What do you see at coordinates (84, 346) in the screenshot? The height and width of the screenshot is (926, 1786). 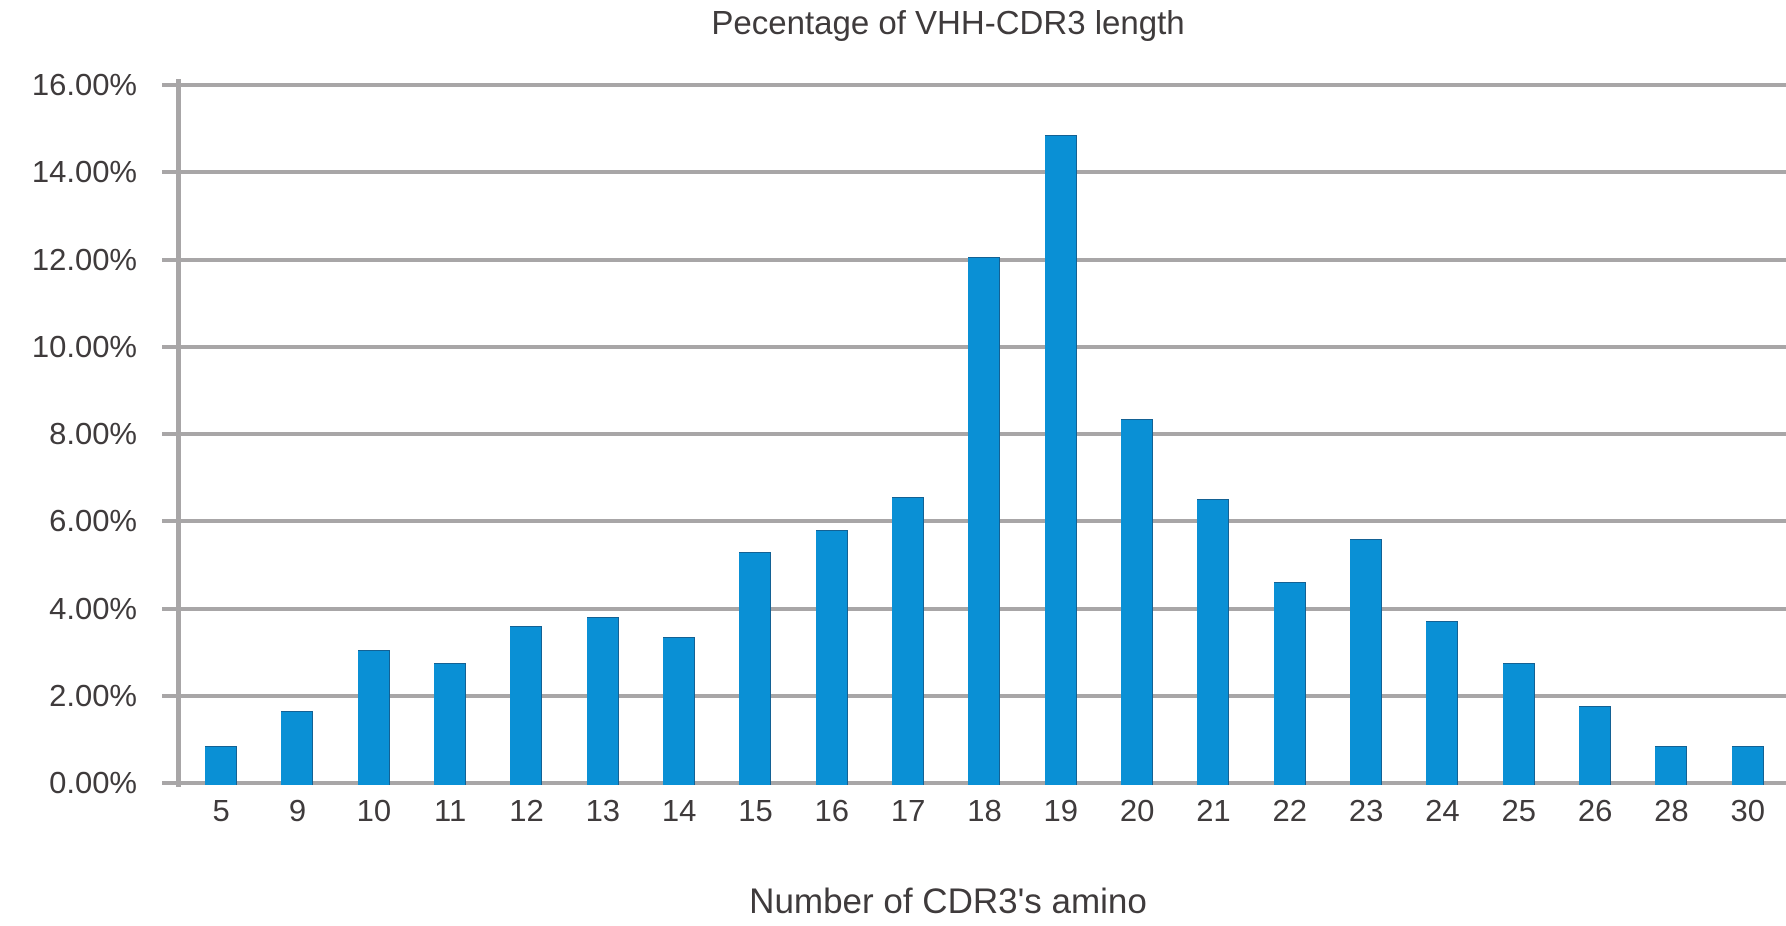 I see `y-tick-label: 10.00%` at bounding box center [84, 346].